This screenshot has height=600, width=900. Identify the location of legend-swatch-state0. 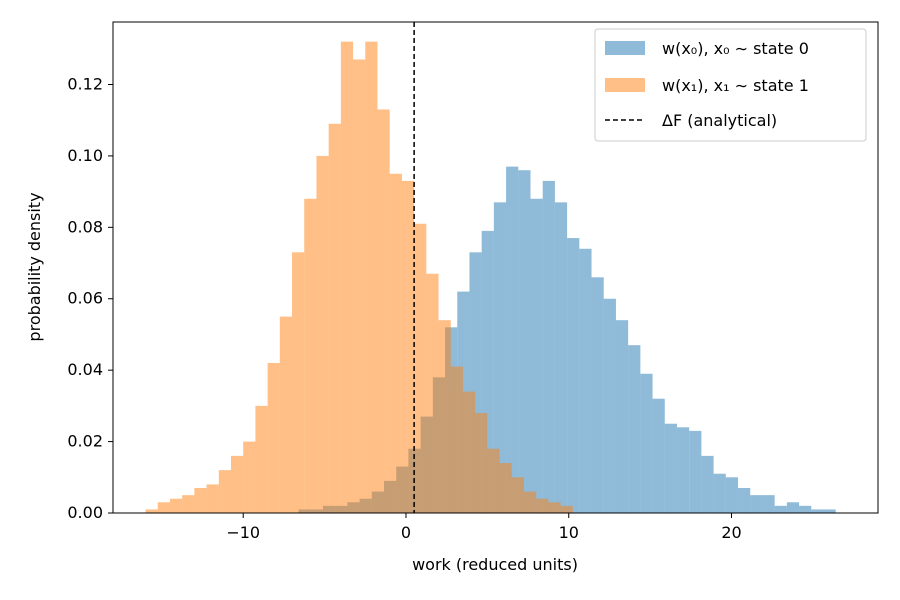
(625, 48).